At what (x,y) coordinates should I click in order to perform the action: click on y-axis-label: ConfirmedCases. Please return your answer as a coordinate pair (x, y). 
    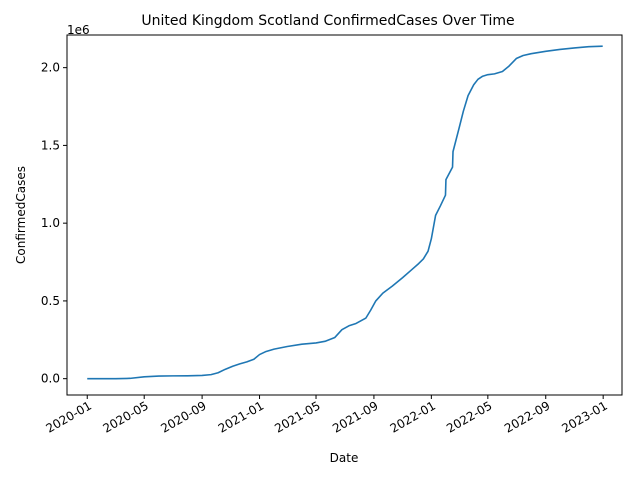
    Looking at the image, I should click on (21, 215).